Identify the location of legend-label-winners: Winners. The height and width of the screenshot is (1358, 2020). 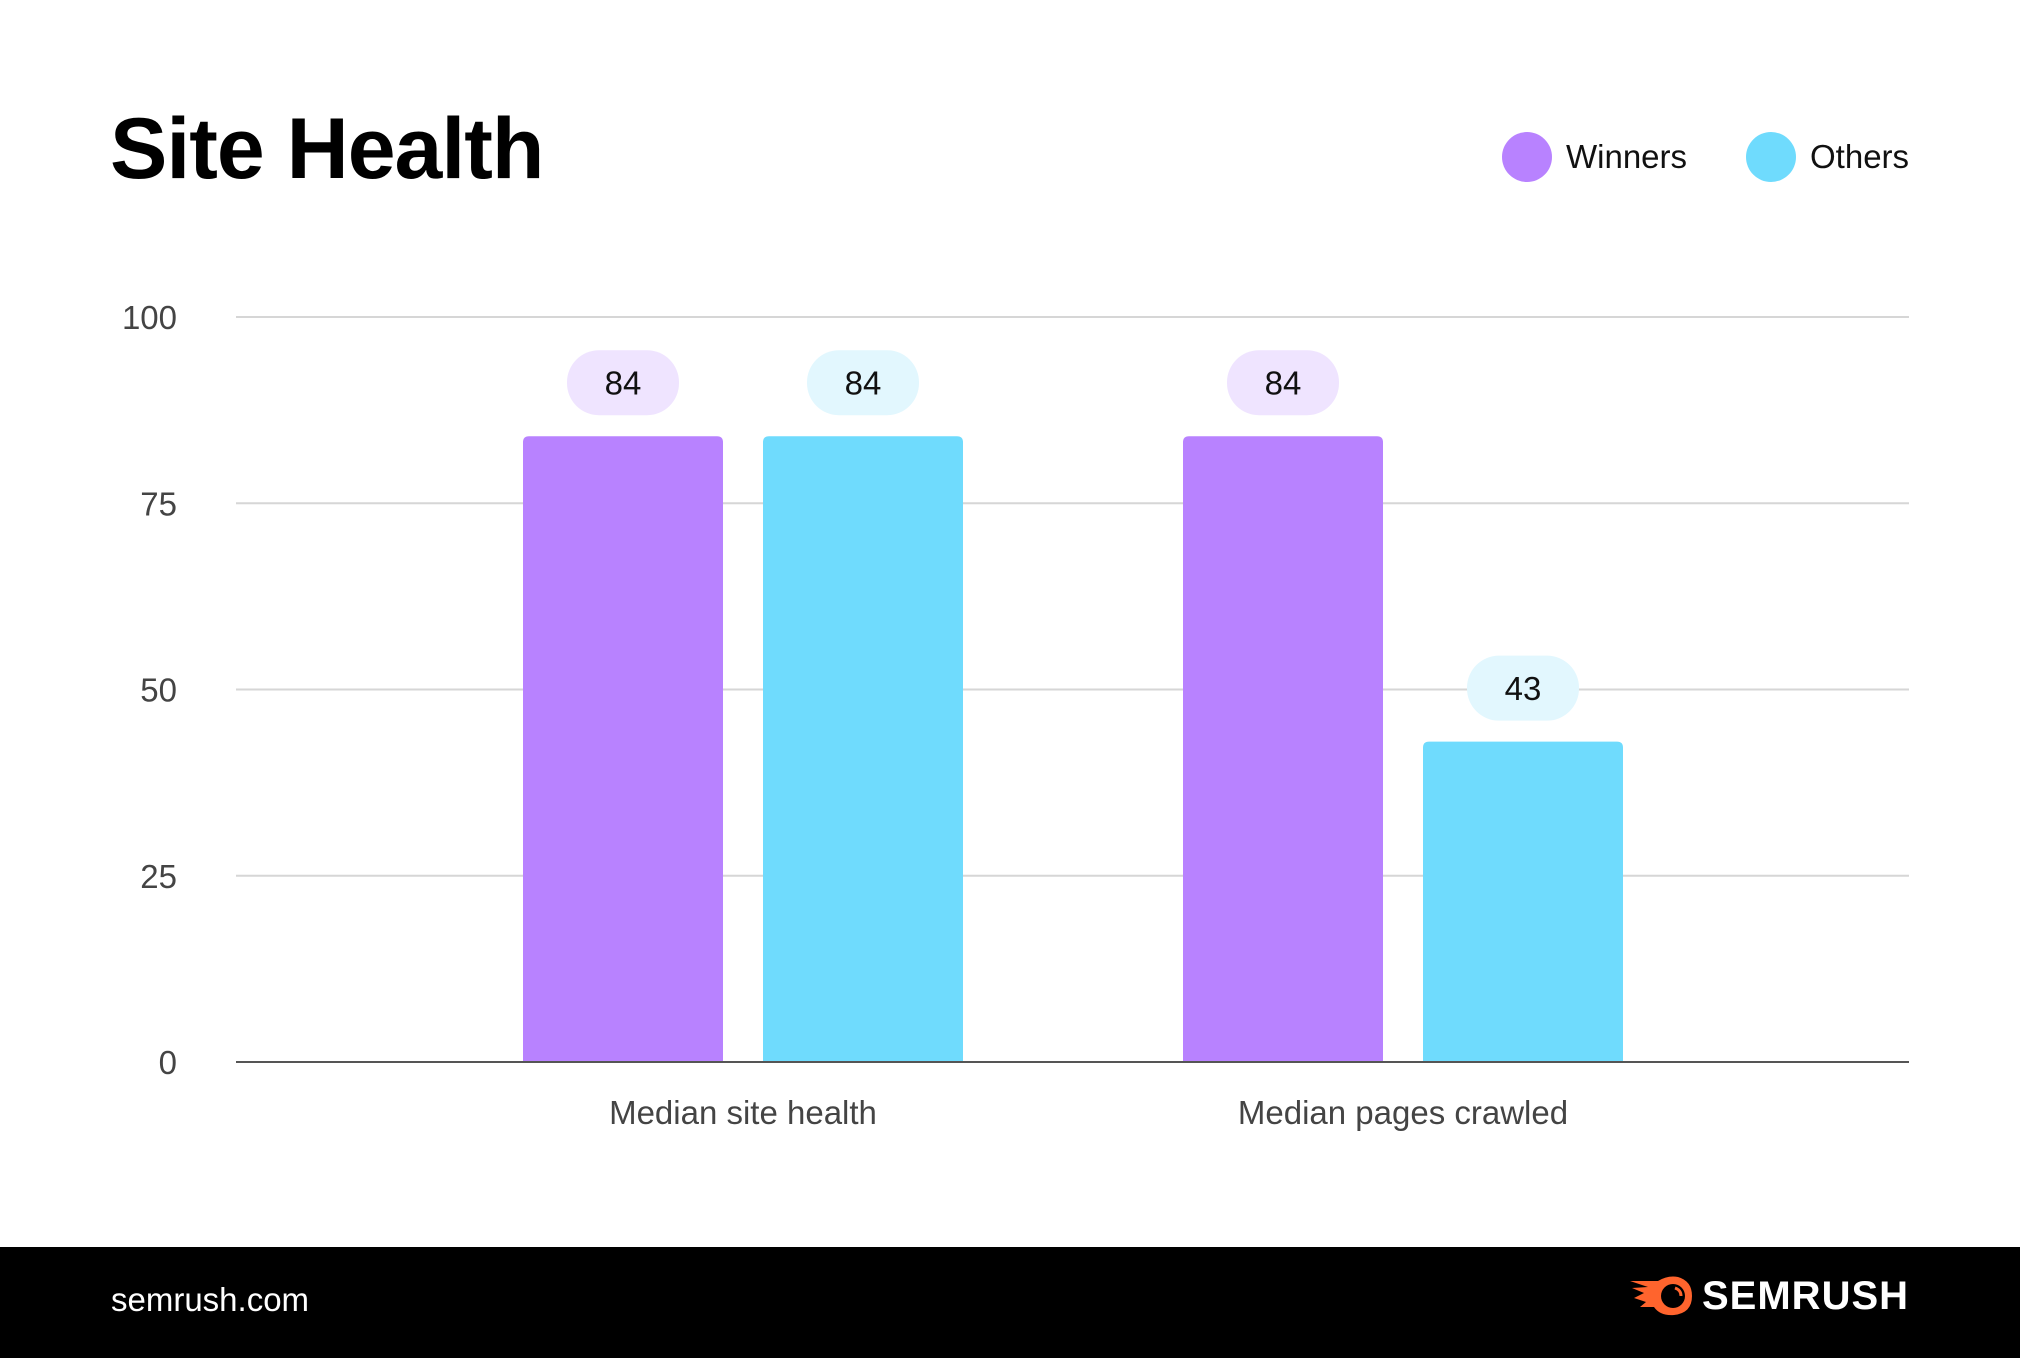
(1627, 156).